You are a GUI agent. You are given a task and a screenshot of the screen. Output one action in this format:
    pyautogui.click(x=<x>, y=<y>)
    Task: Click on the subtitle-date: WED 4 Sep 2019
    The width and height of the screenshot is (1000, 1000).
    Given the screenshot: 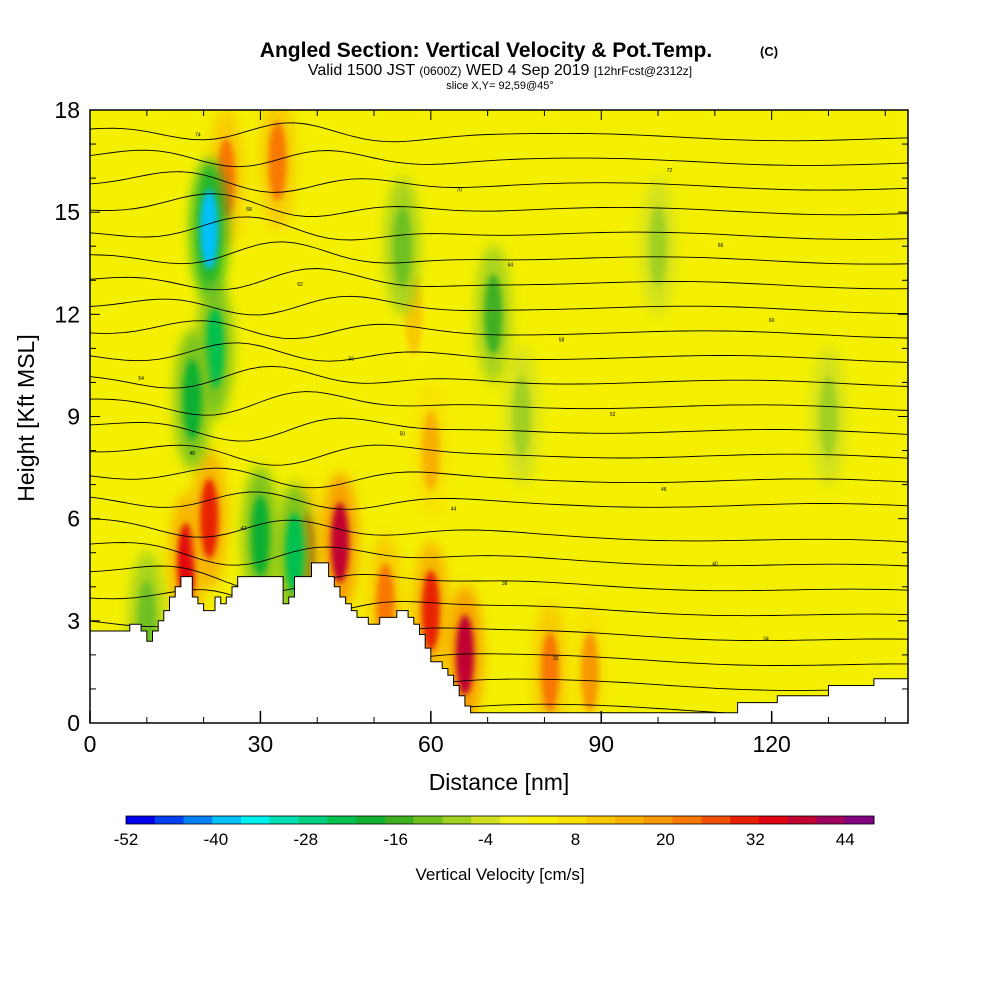 What is the action you would take?
    pyautogui.click(x=528, y=70)
    